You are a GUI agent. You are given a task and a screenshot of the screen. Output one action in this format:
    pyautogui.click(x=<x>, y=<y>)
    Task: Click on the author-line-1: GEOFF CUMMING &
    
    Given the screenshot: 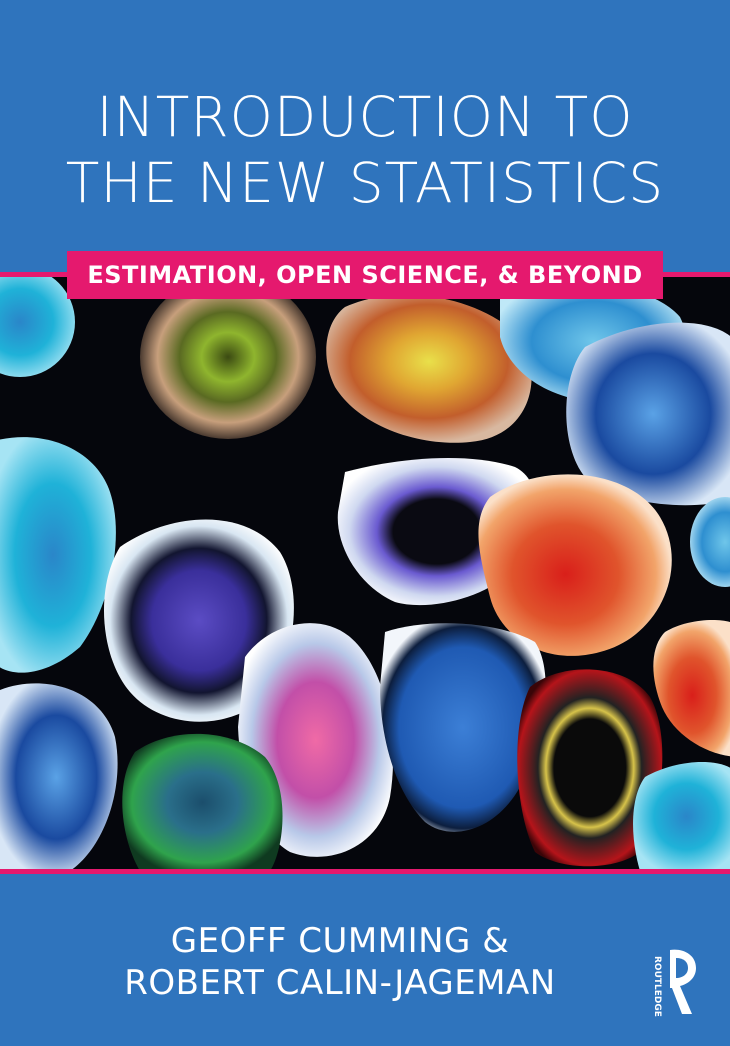 What is the action you would take?
    pyautogui.click(x=340, y=941)
    